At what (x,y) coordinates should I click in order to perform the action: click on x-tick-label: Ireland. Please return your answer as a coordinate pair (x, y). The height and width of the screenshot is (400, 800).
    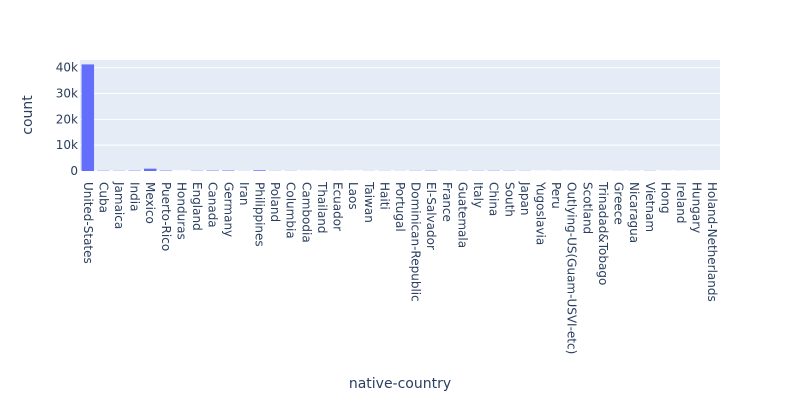
    Looking at the image, I should click on (681, 203).